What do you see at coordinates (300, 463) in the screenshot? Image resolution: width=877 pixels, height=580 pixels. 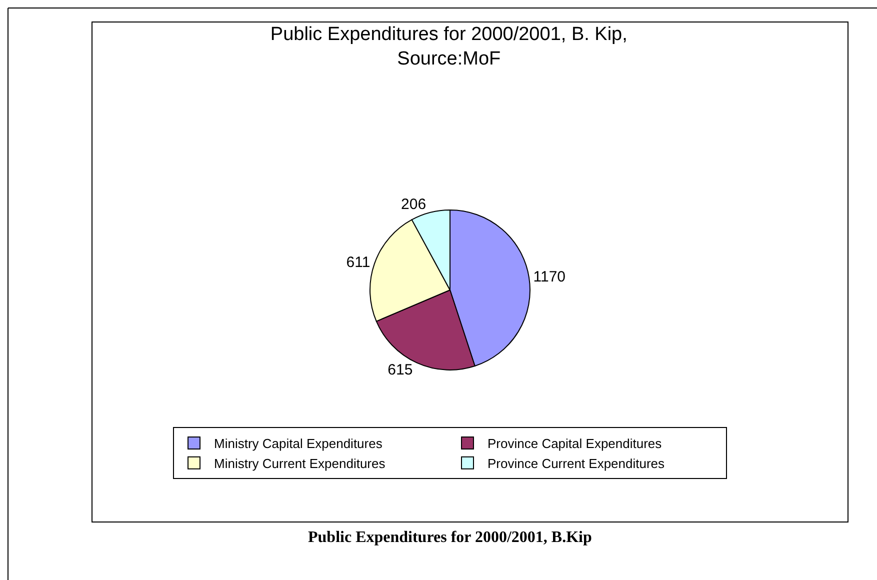 I see `legend-label: Ministry Current Expenditures` at bounding box center [300, 463].